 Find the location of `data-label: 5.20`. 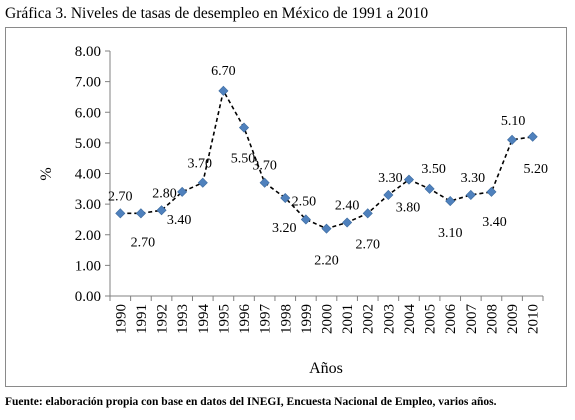

data-label: 5.20 is located at coordinates (535, 169).